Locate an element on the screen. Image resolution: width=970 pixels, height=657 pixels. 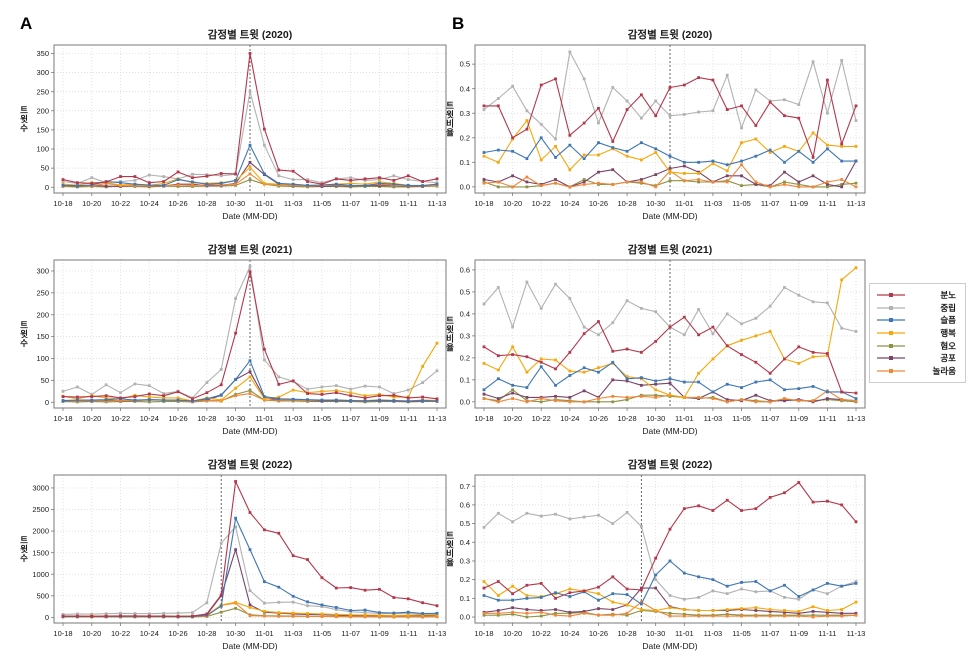
svg-text: 350 is located at coordinates (42, 53).